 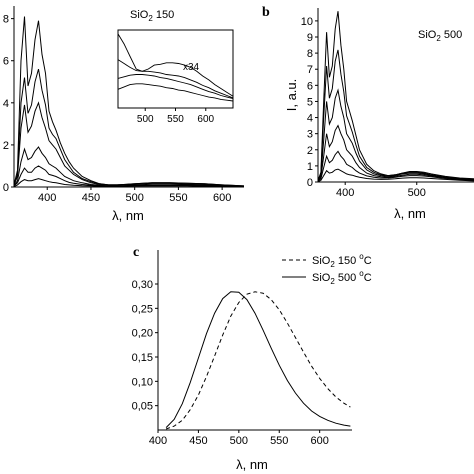 I want to click on panel-a-series-2-line, so click(x=129, y=127).